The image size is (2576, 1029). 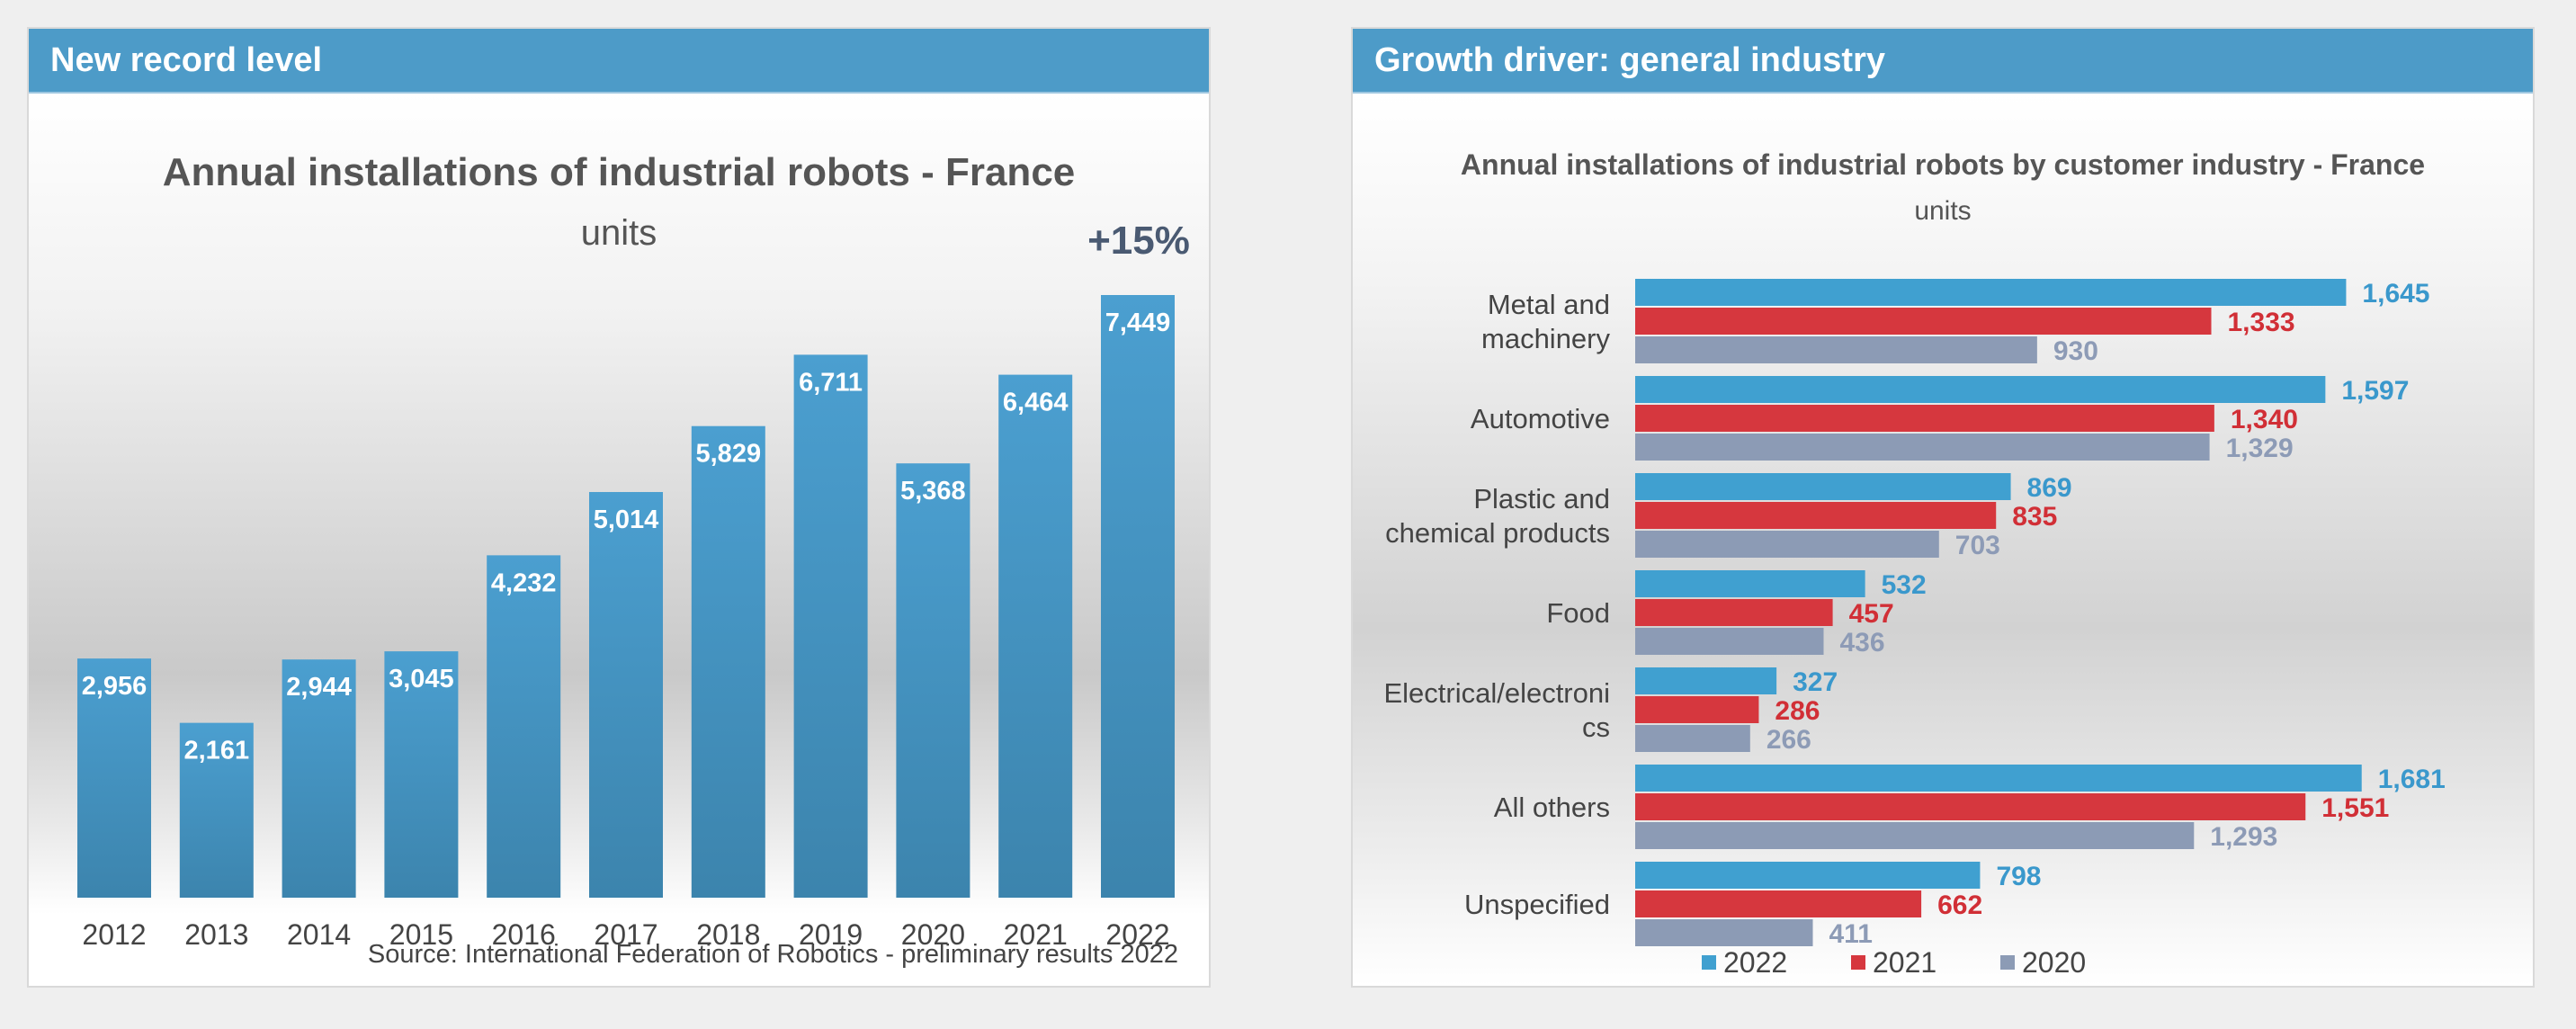 What do you see at coordinates (1497, 533) in the screenshot?
I see `category-label: chemical products` at bounding box center [1497, 533].